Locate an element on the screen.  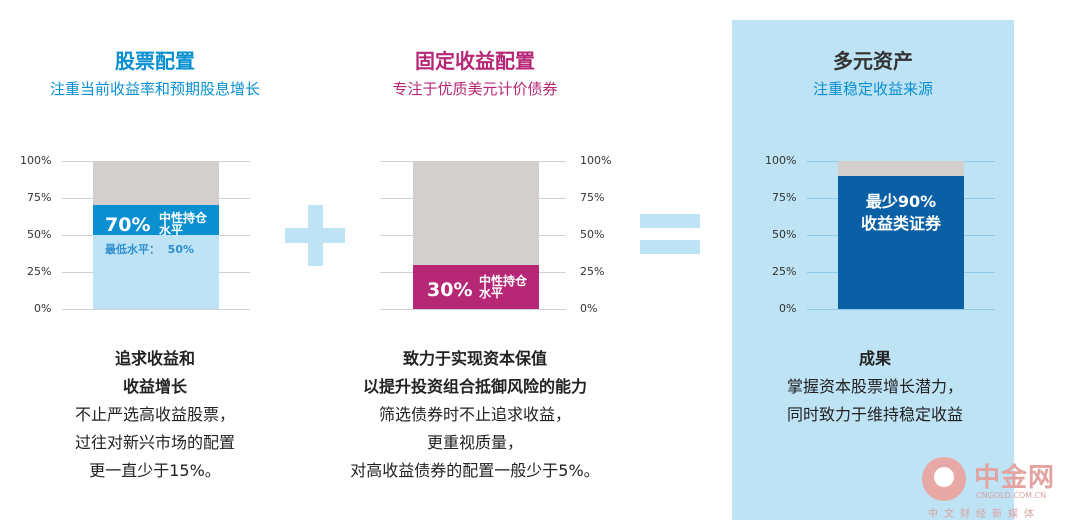
multi-asset-upper-segment is located at coordinates (901, 168).